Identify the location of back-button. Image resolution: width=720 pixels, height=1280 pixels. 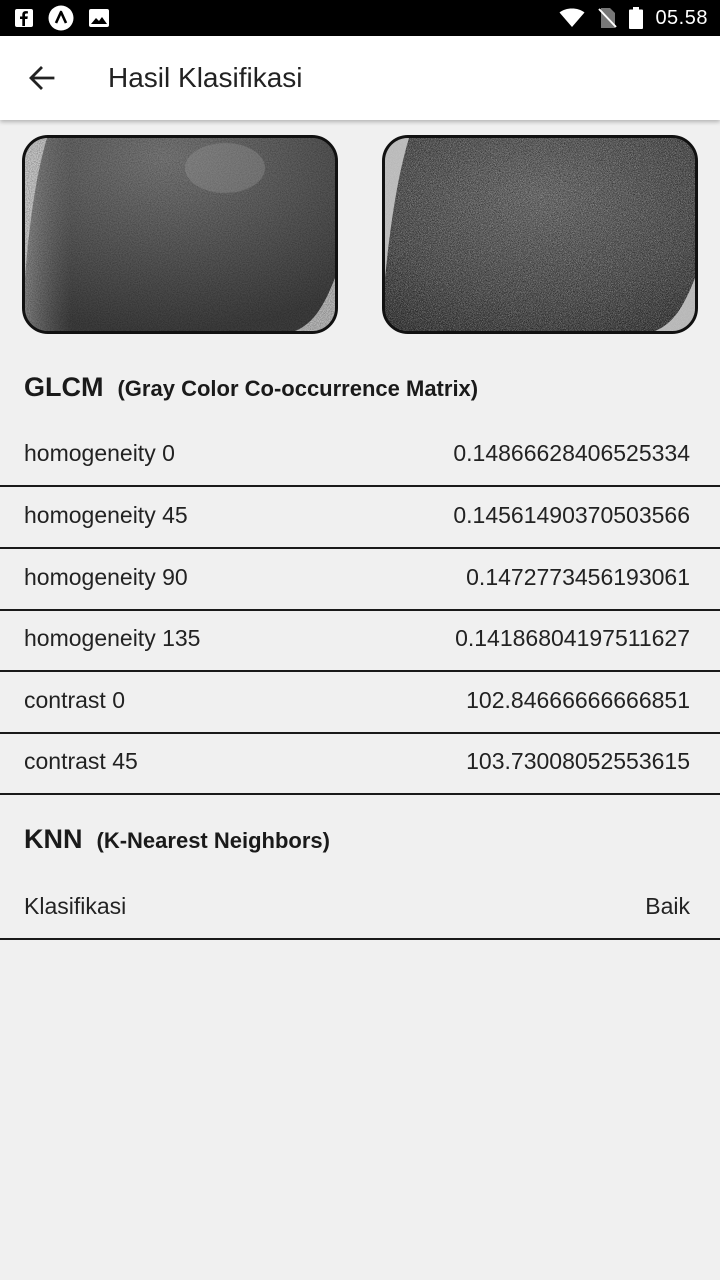
(42, 78).